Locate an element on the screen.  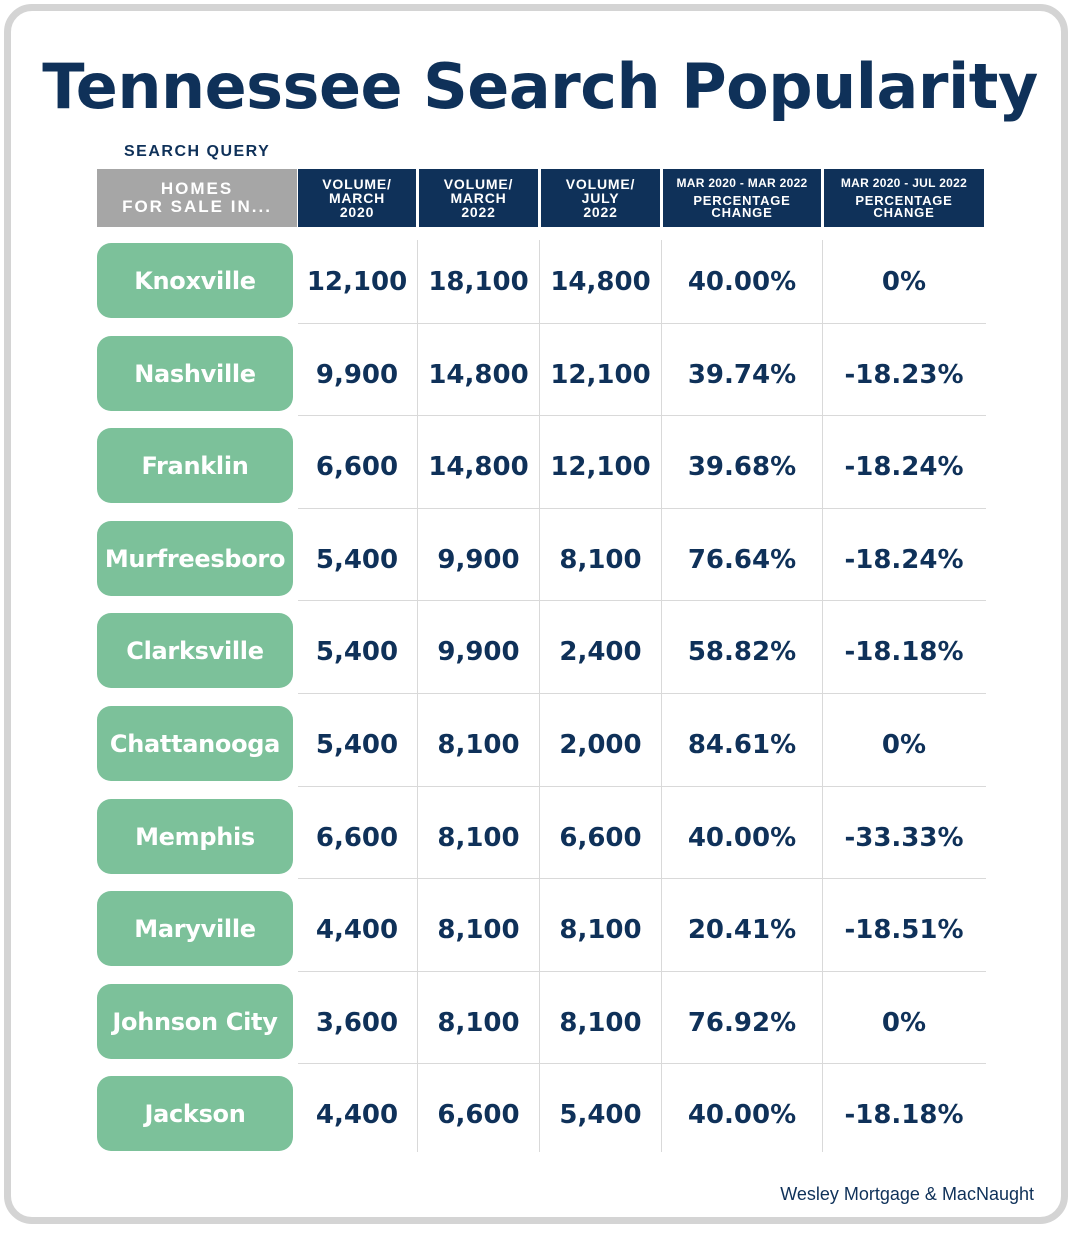
header-pct-jul-label: PERCENTAGE CHANGE is located at coordinates (904, 206).